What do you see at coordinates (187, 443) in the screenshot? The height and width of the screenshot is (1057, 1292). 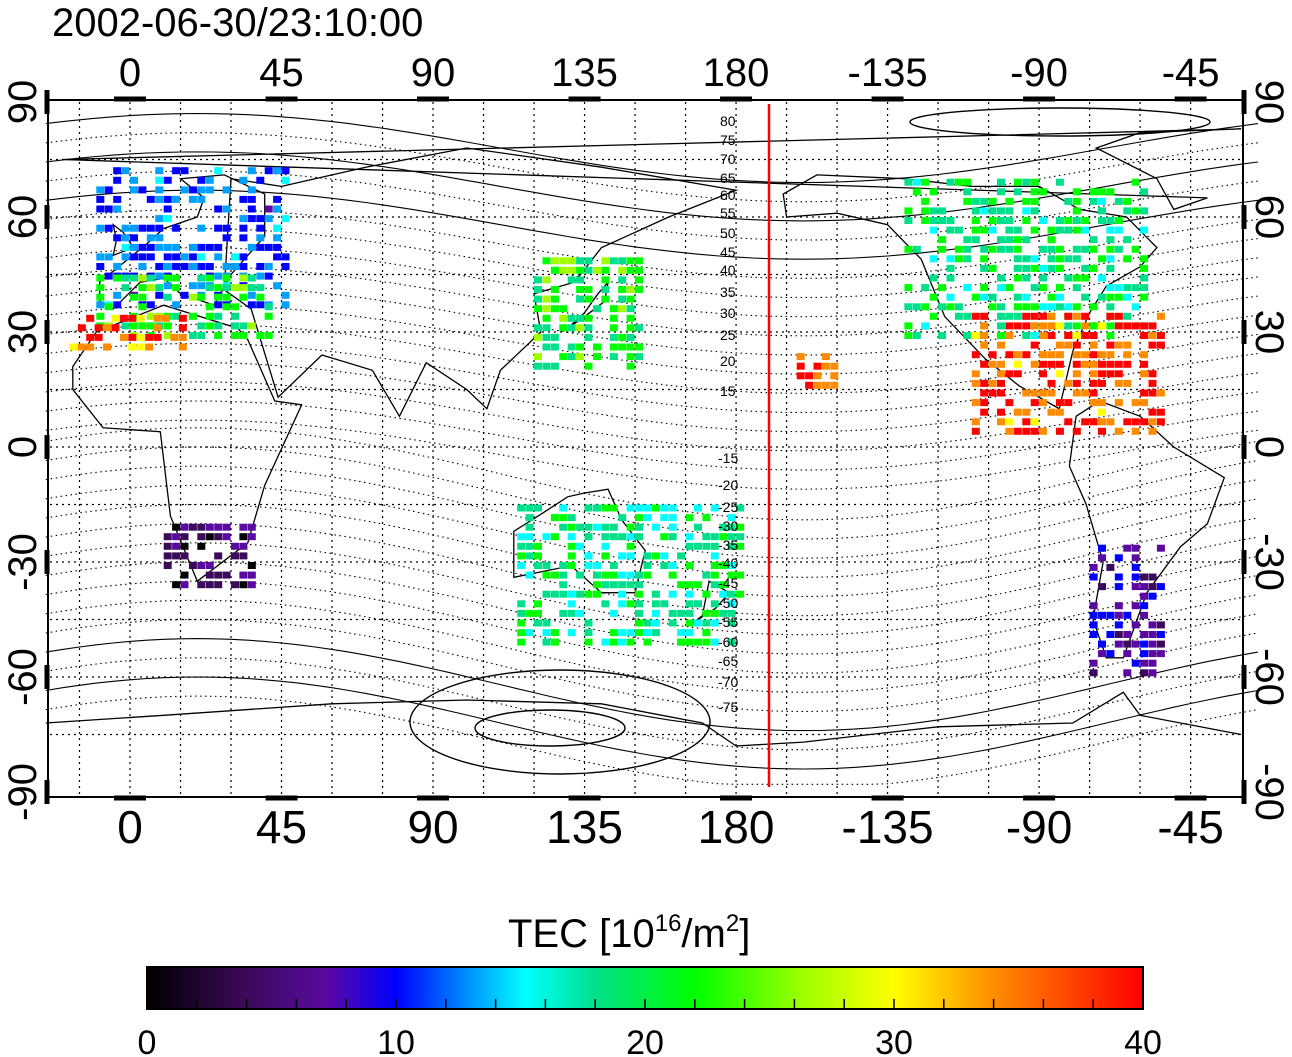 I see `coastline` at bounding box center [187, 443].